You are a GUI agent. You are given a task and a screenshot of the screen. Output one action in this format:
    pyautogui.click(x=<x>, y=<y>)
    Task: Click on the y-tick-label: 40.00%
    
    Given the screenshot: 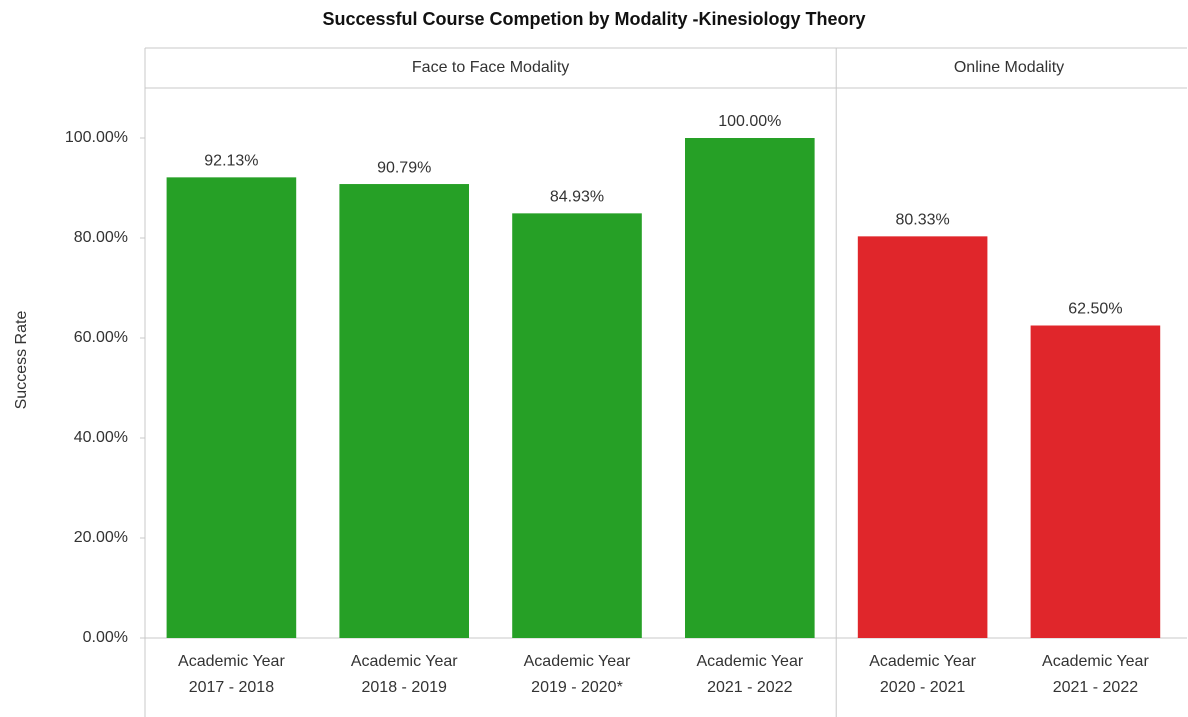 What is the action you would take?
    pyautogui.click(x=101, y=437)
    